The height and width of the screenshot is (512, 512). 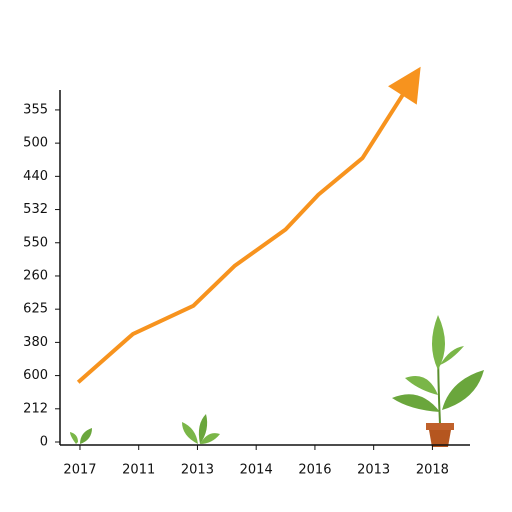 I want to click on y-tick-label: 625, so click(x=35, y=309).